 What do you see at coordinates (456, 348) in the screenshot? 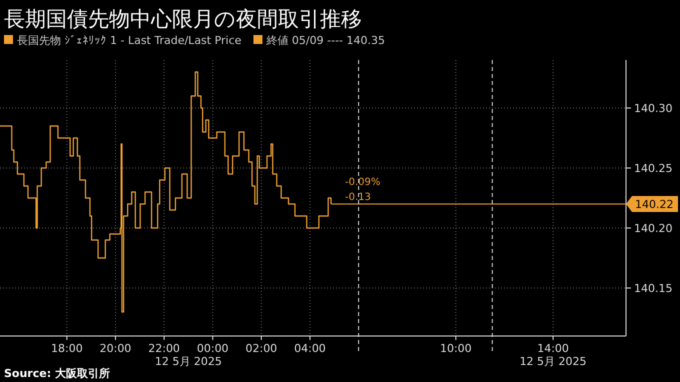
I see `x-tick-label: 10:00` at bounding box center [456, 348].